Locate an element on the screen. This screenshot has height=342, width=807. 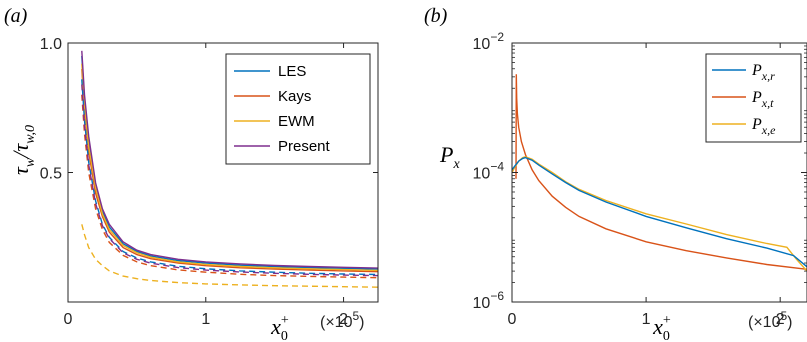
x-tick-label-a: 2 is located at coordinates (343, 319).